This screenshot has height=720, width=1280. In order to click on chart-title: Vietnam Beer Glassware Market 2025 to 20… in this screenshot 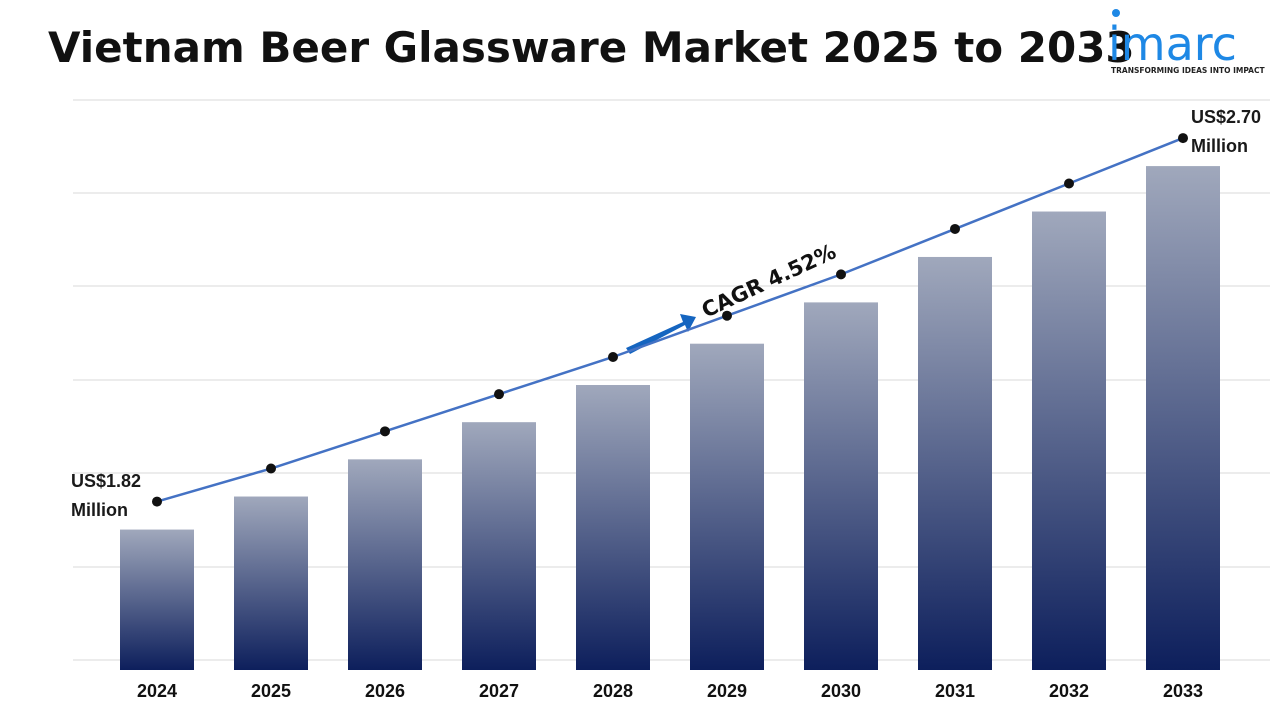, I will do `click(591, 47)`.